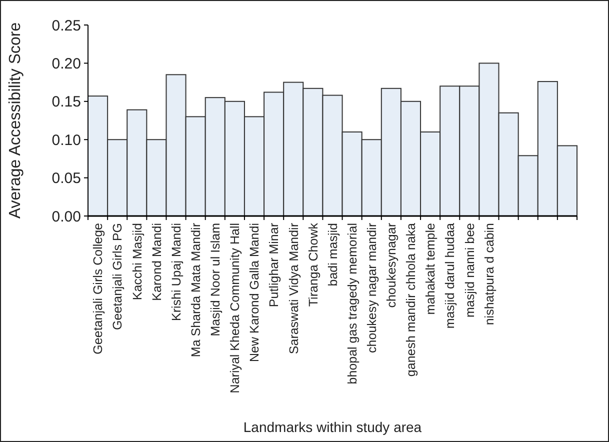 The image size is (609, 442). I want to click on x-tick-label: Karond Mandi, so click(157, 262).